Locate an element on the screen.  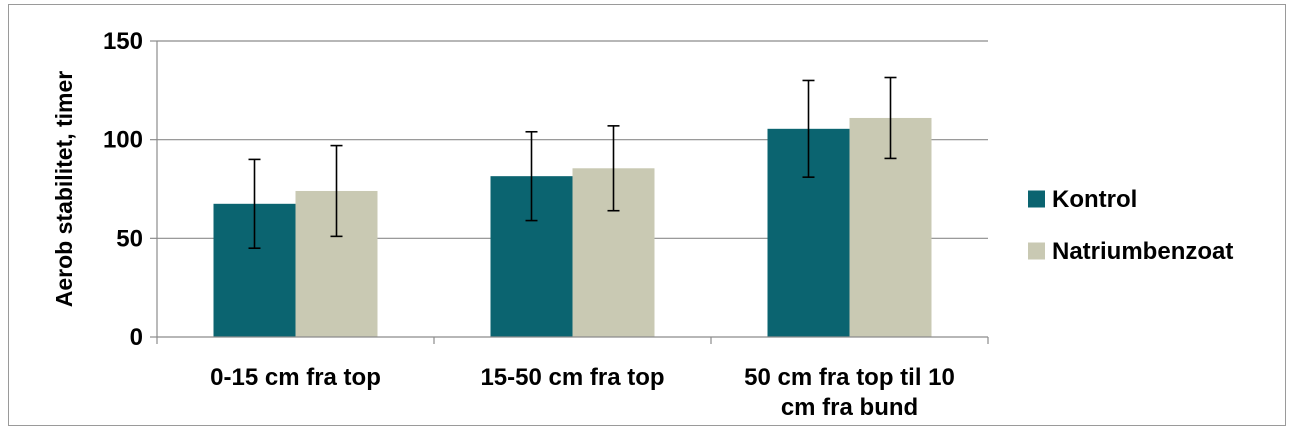
y-tick-label: 150 is located at coordinates (123, 41).